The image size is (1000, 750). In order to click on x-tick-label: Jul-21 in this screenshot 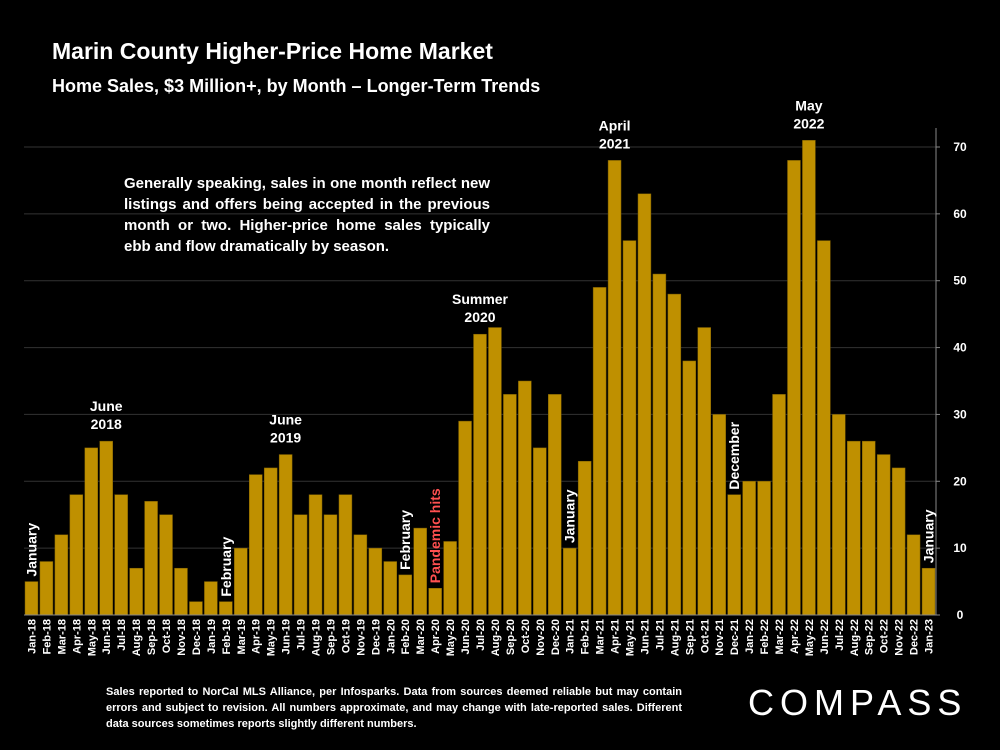, I will do `click(660, 635)`.